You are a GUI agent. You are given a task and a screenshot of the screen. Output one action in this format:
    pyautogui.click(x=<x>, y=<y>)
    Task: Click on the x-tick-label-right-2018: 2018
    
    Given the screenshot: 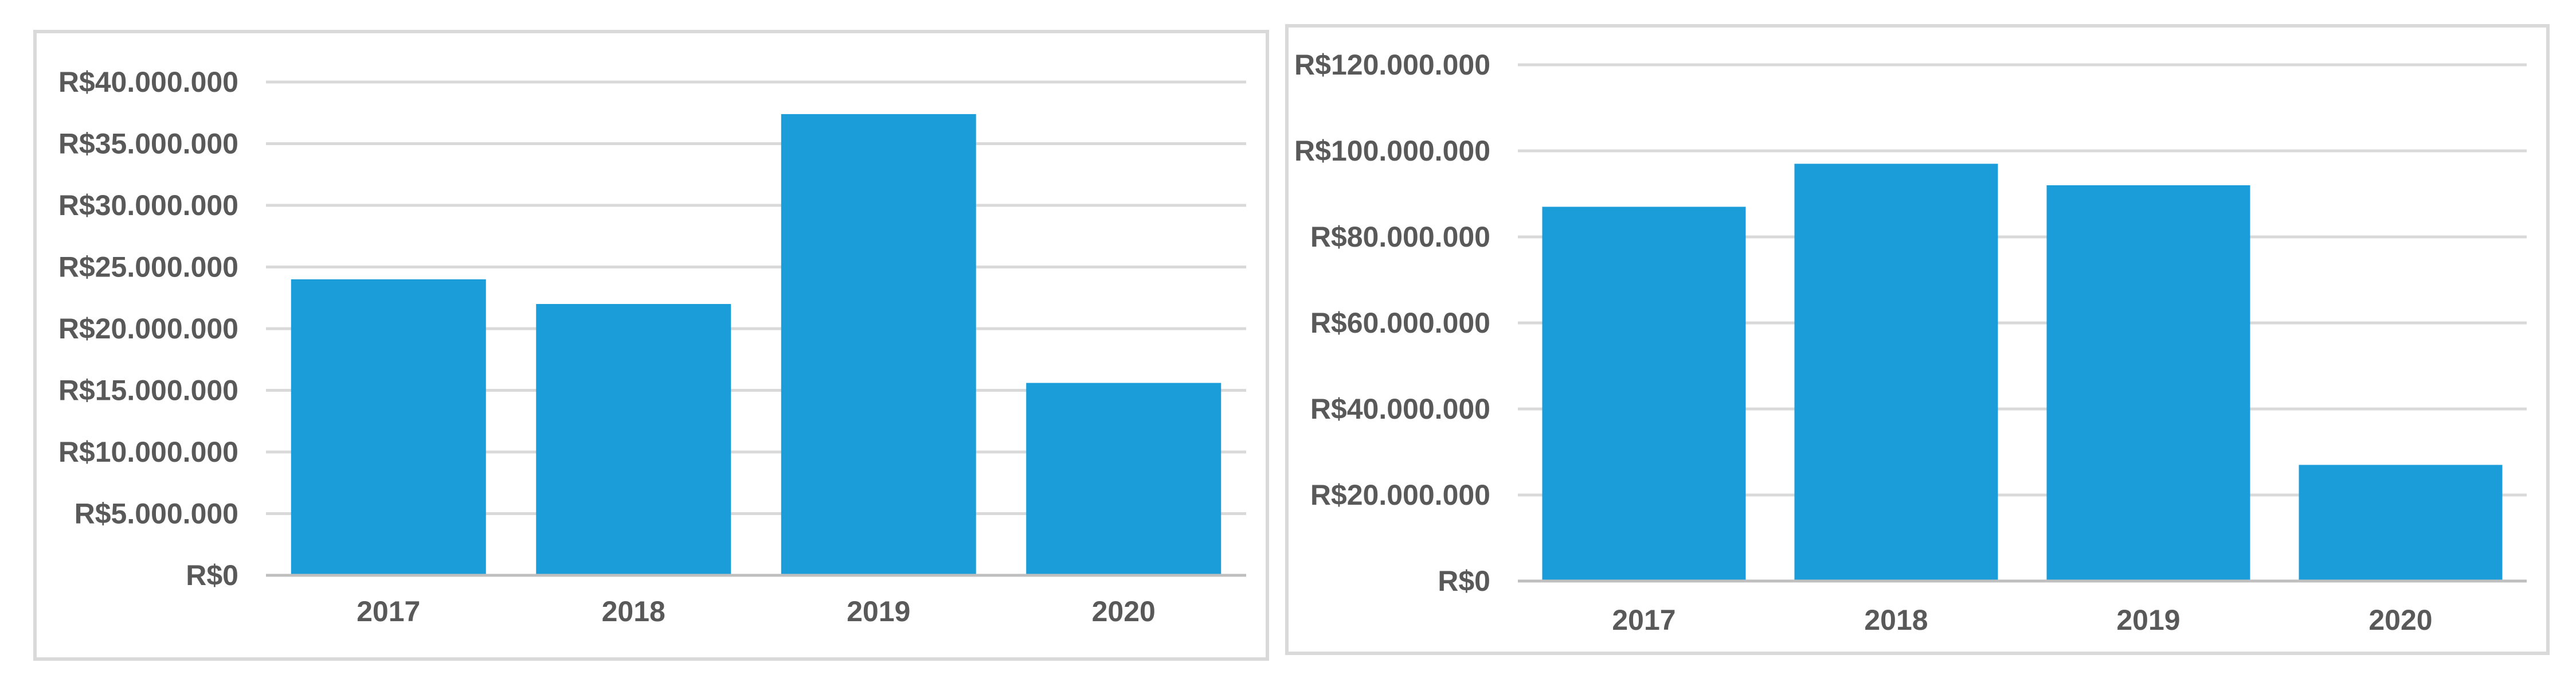 What is the action you would take?
    pyautogui.click(x=1896, y=620)
    